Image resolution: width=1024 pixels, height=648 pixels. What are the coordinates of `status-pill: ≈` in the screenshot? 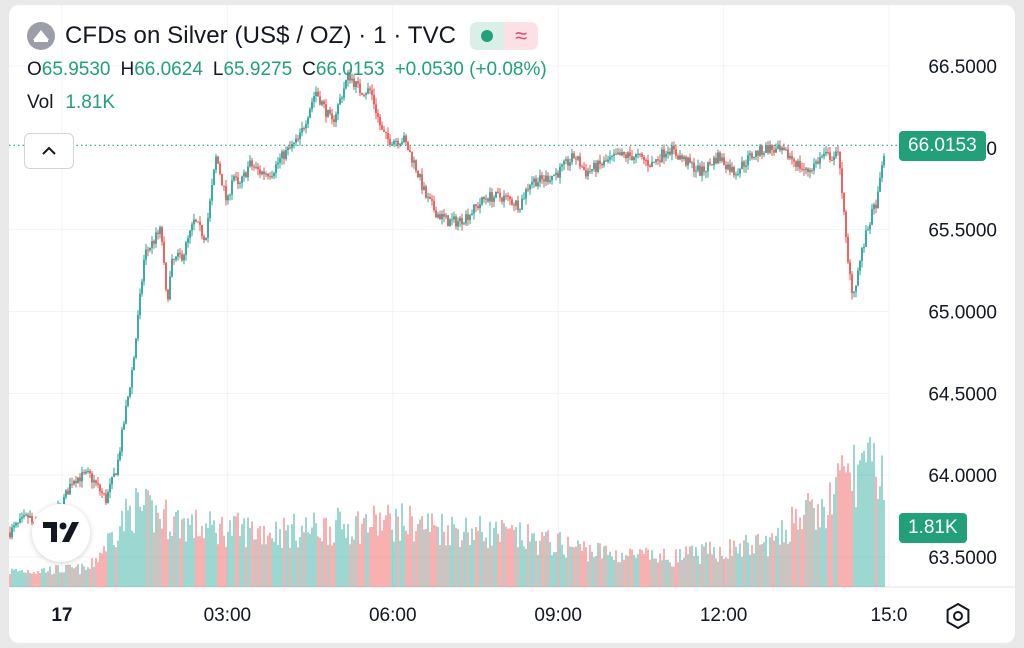 It's located at (504, 36).